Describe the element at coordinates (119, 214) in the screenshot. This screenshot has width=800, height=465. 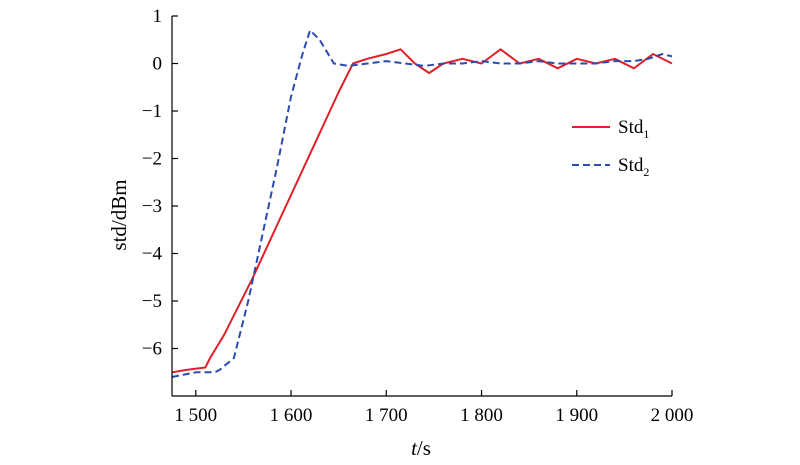
I see `y-axis-label: std/dBm` at that location.